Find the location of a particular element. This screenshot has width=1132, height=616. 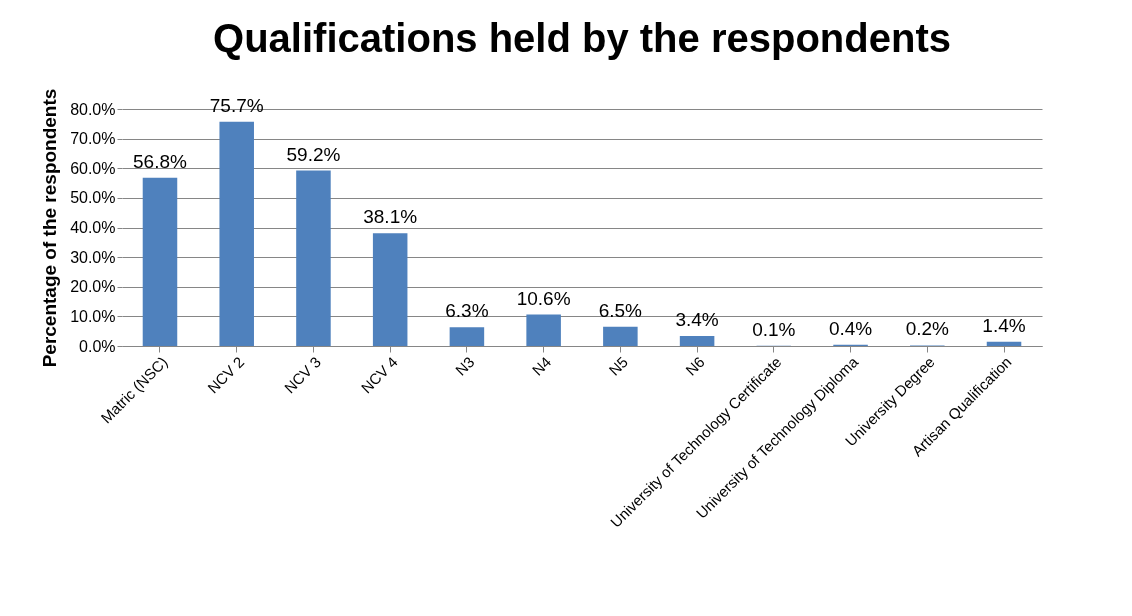

data-label: 59.2% is located at coordinates (313, 154).